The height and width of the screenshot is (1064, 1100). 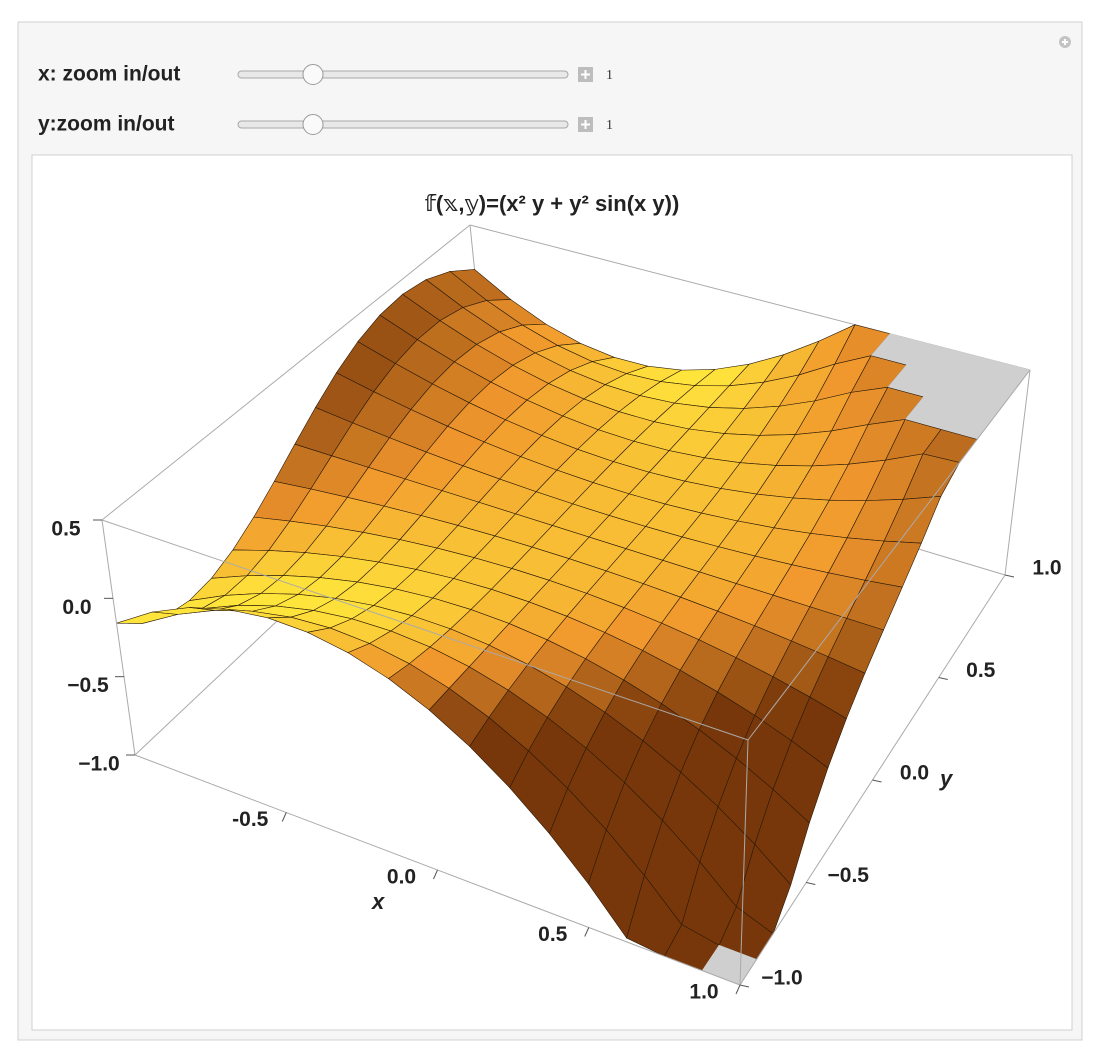 What do you see at coordinates (849, 875) in the screenshot?
I see `y-tick-label: −0.5` at bounding box center [849, 875].